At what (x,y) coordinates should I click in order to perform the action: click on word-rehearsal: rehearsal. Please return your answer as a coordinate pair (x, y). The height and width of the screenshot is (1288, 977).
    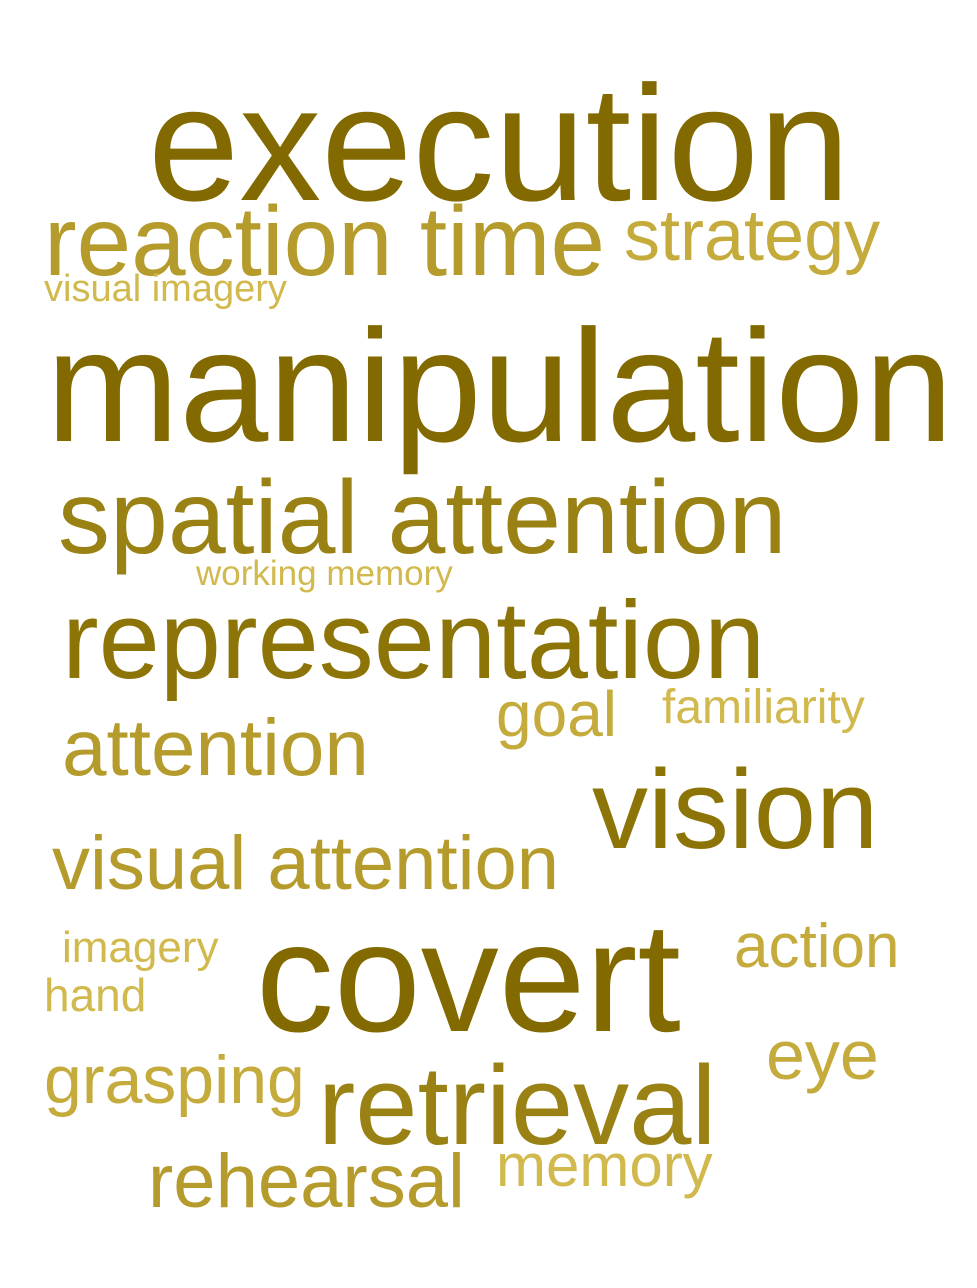
    Looking at the image, I should click on (306, 1181).